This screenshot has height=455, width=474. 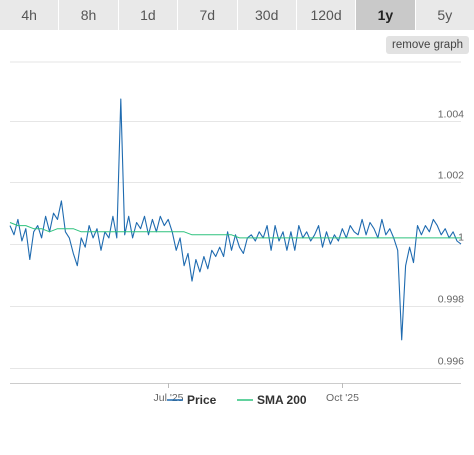 I want to click on y-tick-label: 1.002, so click(x=451, y=176).